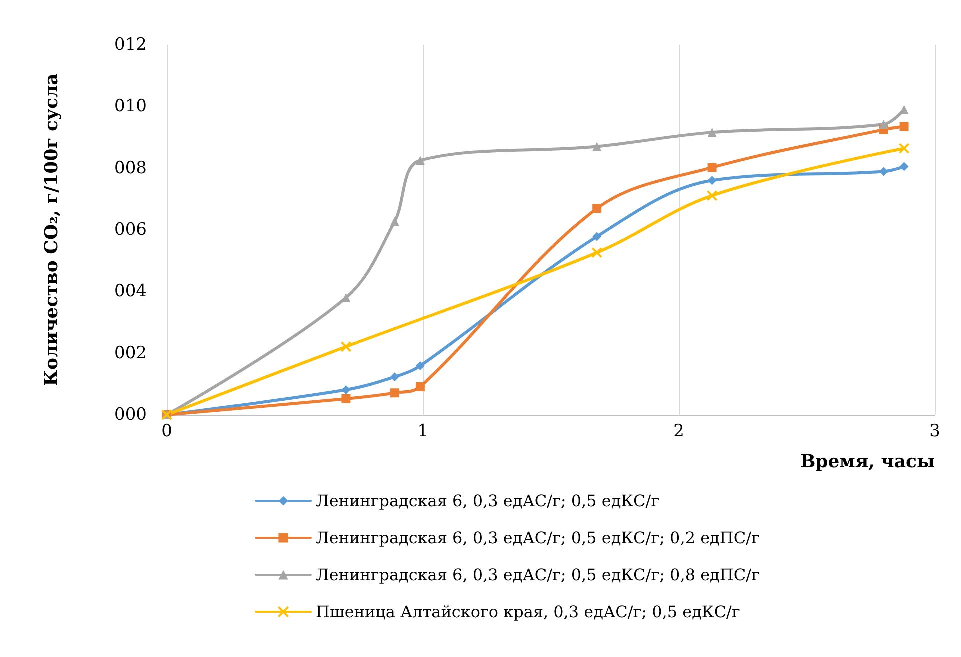 The height and width of the screenshot is (657, 961). What do you see at coordinates (130, 168) in the screenshot?
I see `y-tick-label: 008` at bounding box center [130, 168].